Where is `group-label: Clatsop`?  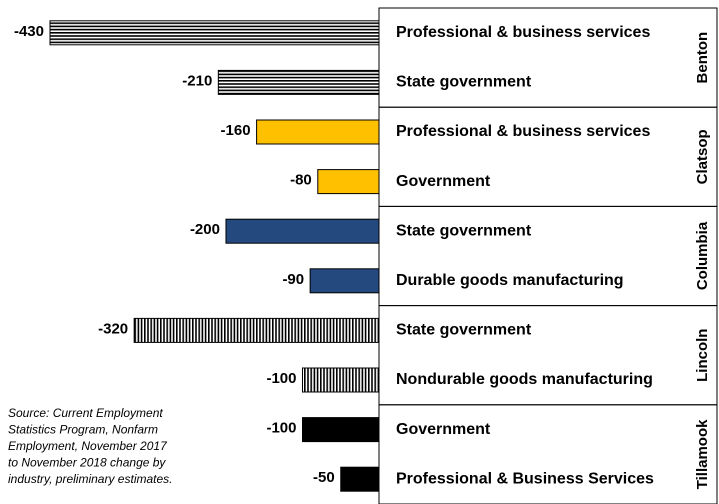
group-label: Clatsop is located at coordinates (702, 156).